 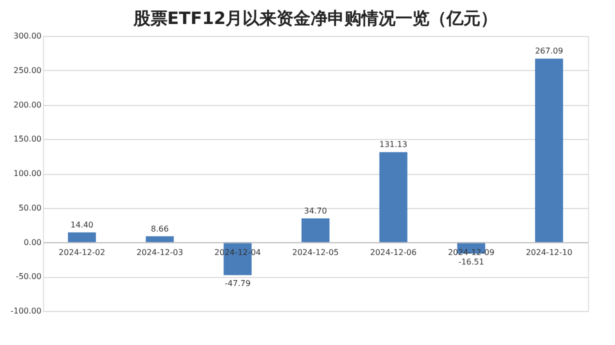 I want to click on data-label: 34.70, so click(x=315, y=211).